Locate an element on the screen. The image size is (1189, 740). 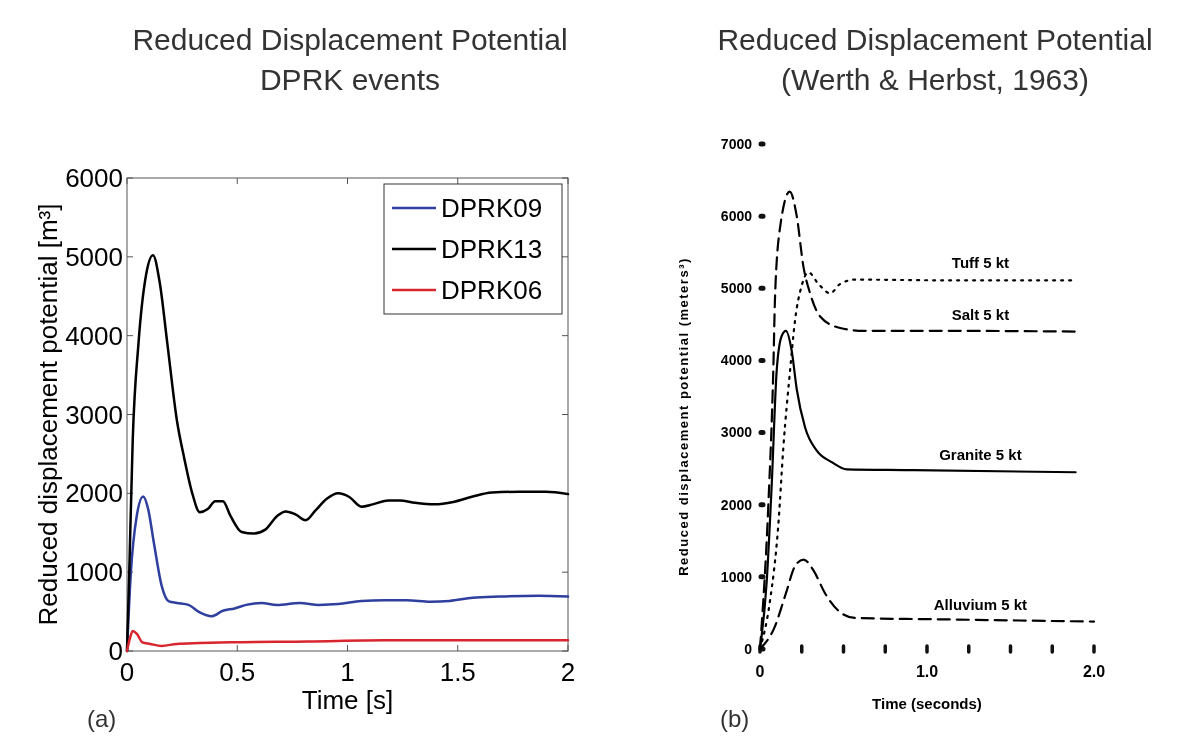
x-tick-label: 1.0 is located at coordinates (927, 671).